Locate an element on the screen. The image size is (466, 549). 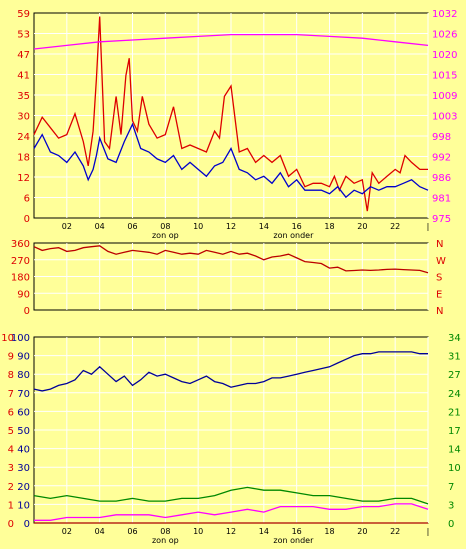
rain-tick-2: 6 is located at coordinates (11, 412).